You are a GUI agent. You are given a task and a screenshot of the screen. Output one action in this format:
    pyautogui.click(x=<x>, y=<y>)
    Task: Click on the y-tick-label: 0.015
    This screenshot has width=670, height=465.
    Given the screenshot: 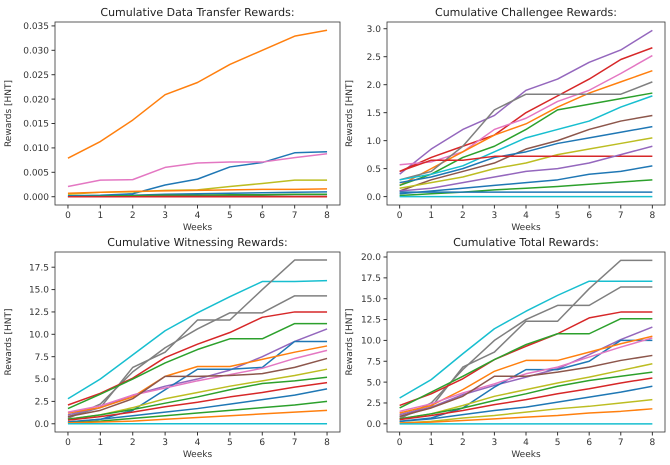 What is the action you would take?
    pyautogui.click(x=36, y=125)
    